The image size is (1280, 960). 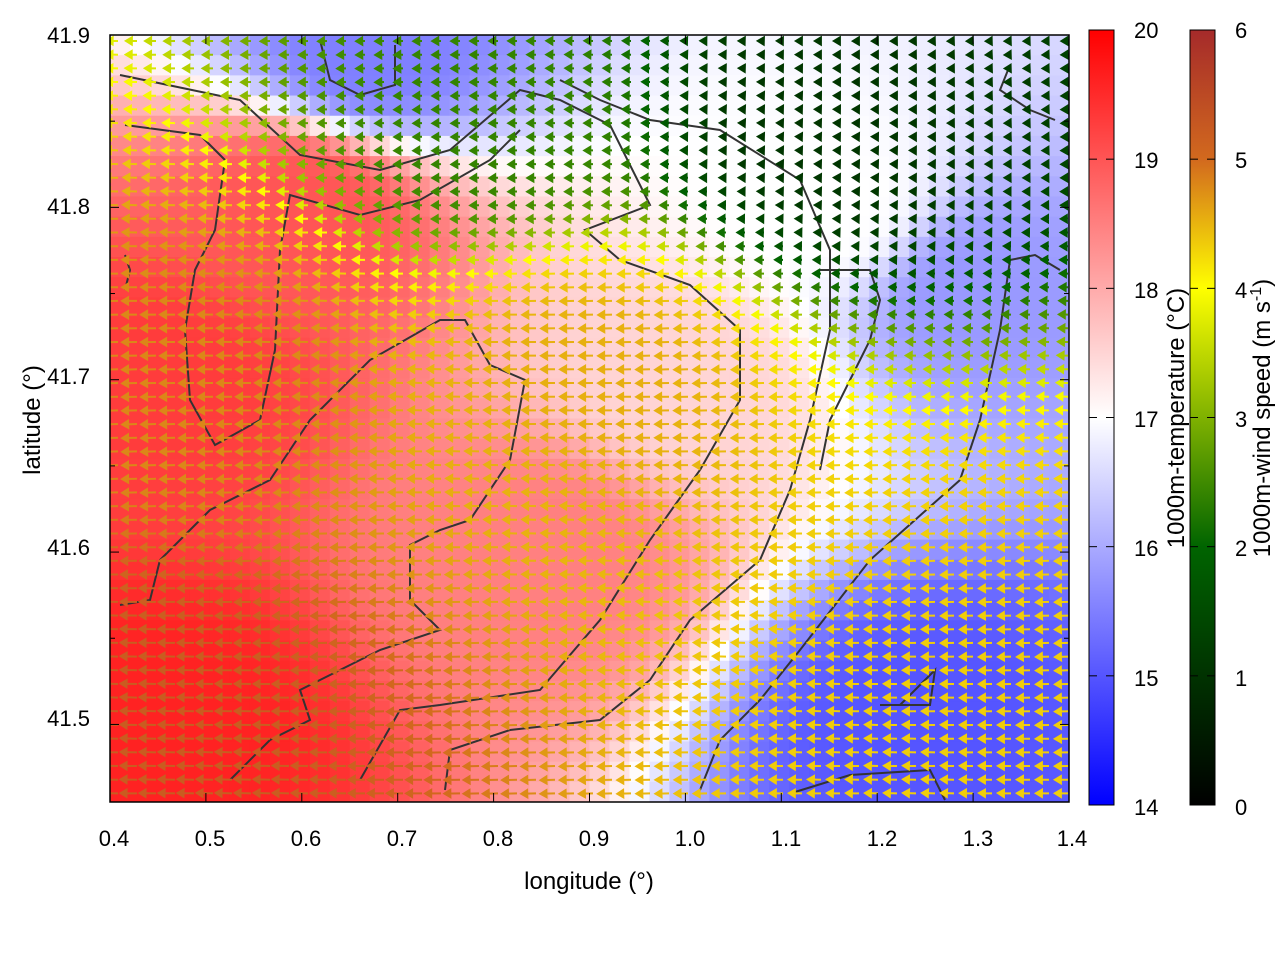 What do you see at coordinates (1176, 418) in the screenshot?
I see `temperature-colorbar-label: 1000m-temperature (°C)` at bounding box center [1176, 418].